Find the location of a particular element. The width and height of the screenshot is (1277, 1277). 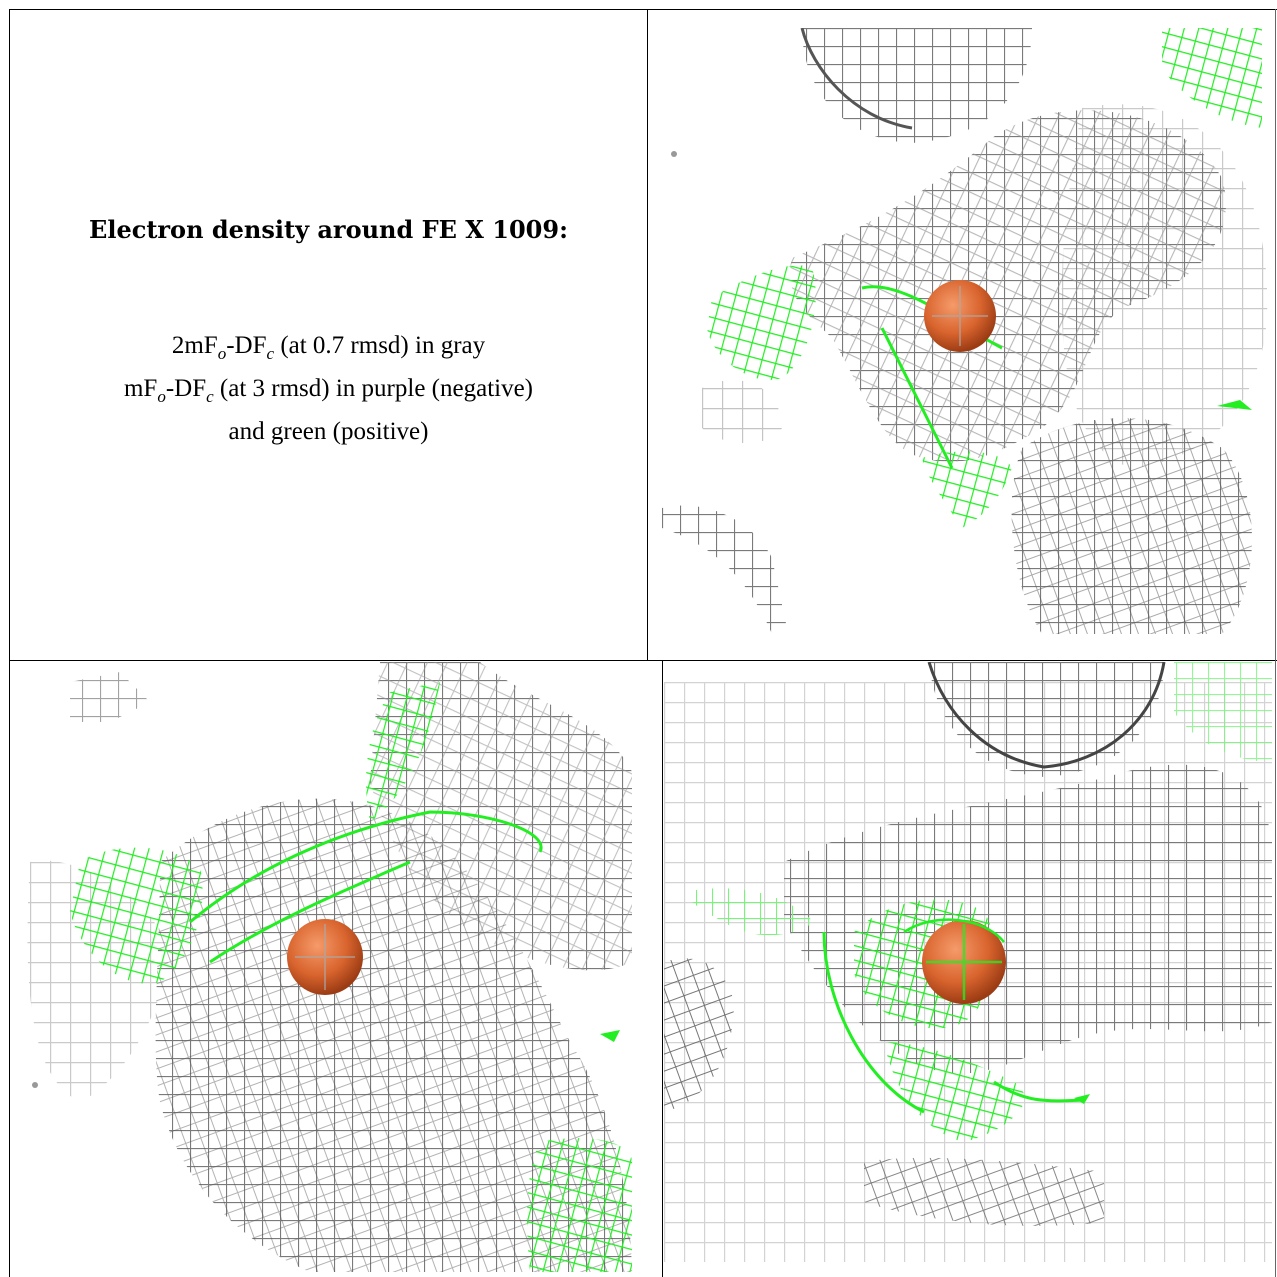

caption-title: Electron density around FE X 1009: is located at coordinates (328, 229).